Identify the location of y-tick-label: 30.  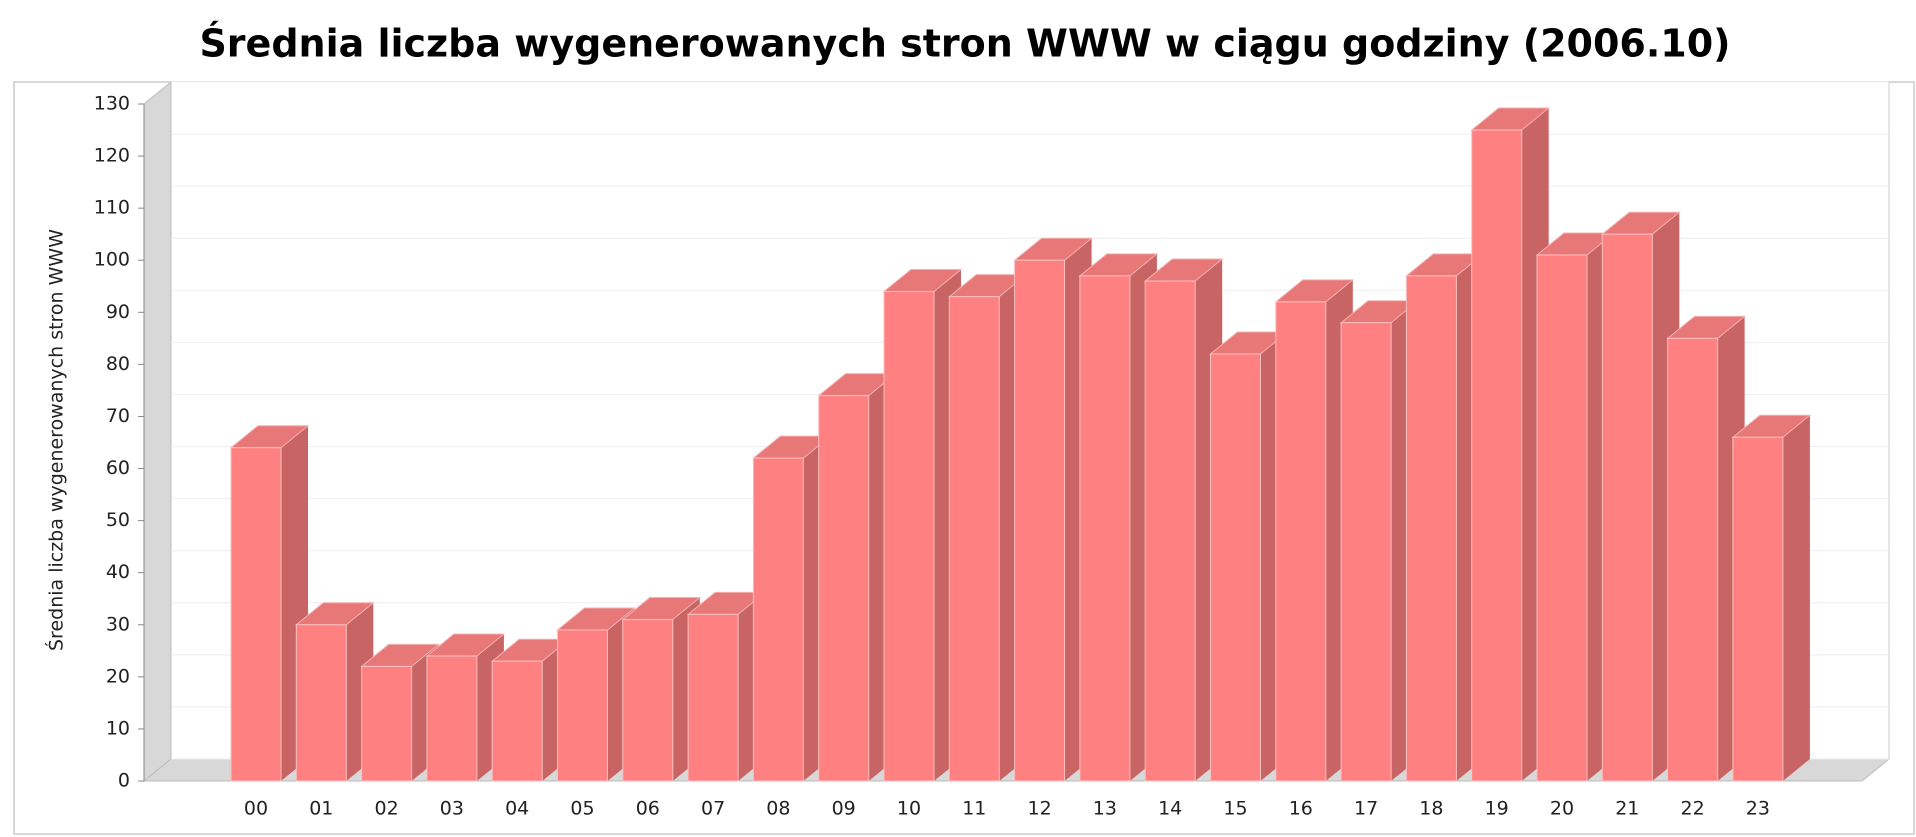
(118, 624).